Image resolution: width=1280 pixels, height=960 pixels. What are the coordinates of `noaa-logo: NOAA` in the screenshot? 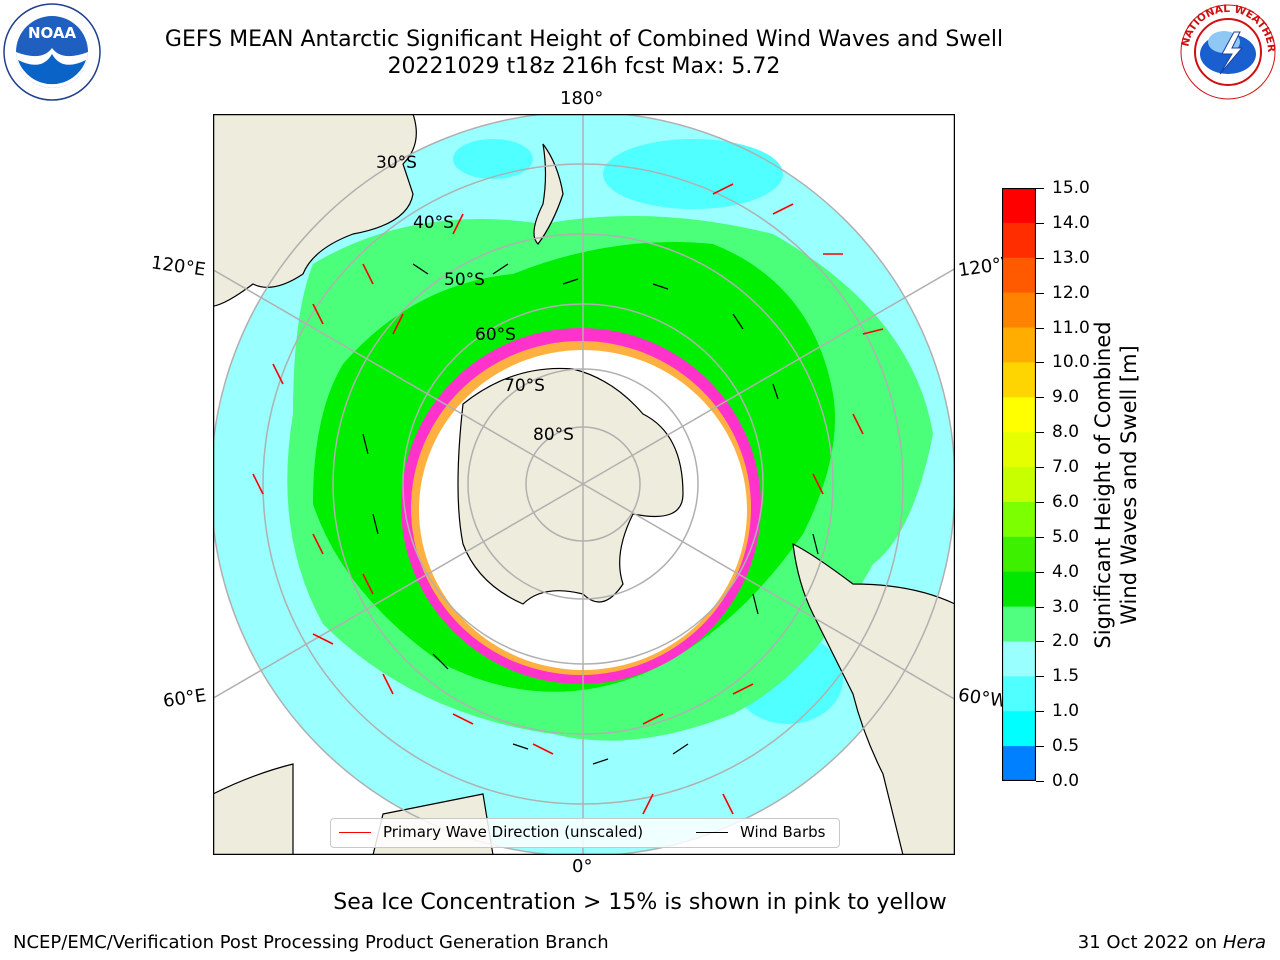 It's located at (52, 52).